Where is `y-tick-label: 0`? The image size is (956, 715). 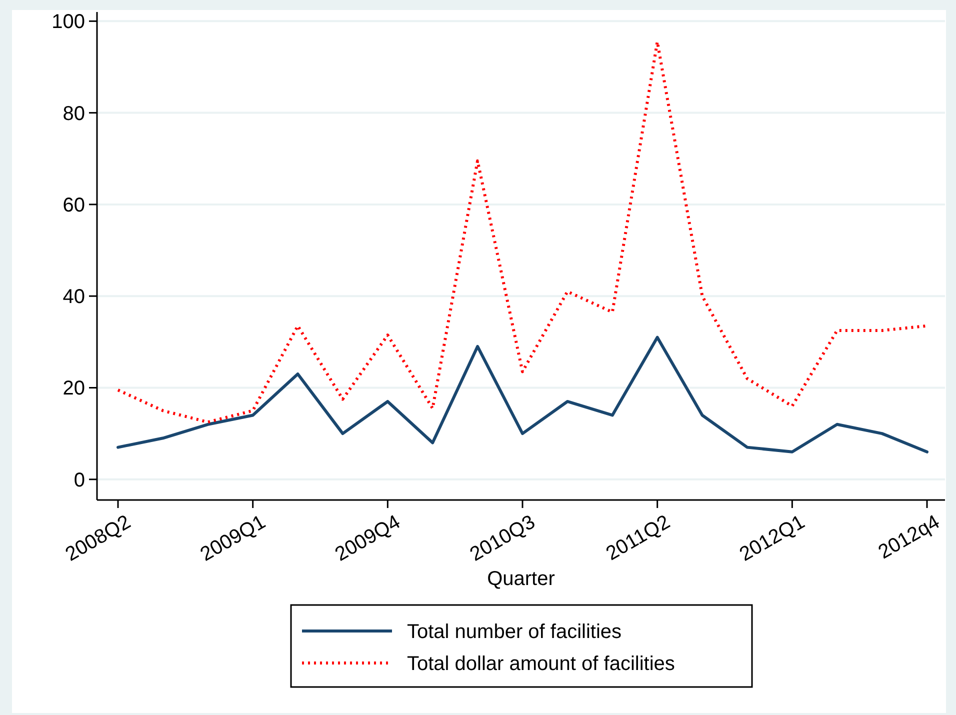
y-tick-label: 0 is located at coordinates (79, 480).